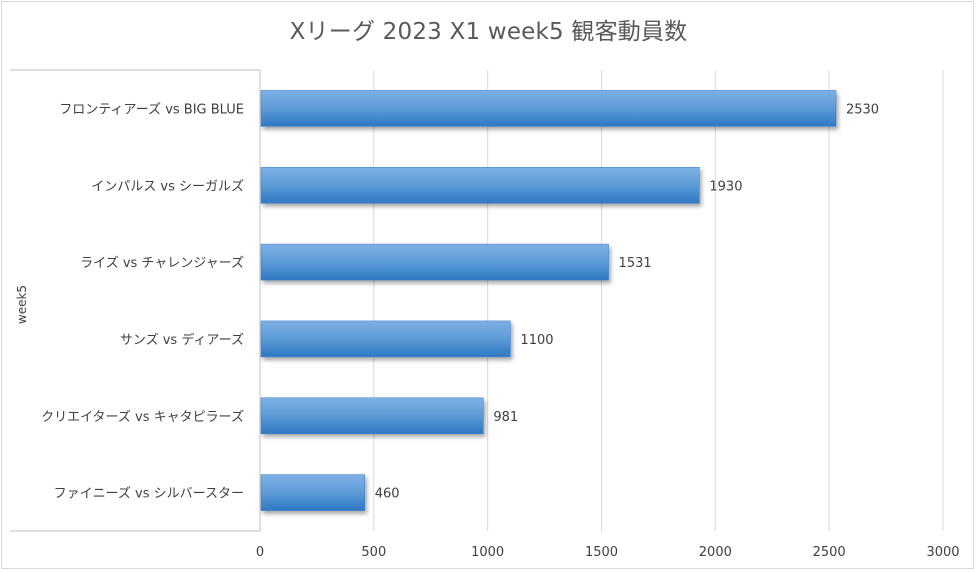 This screenshot has height=572, width=977. Describe the element at coordinates (22, 304) in the screenshot. I see `y-axis-group-label: week5` at that location.